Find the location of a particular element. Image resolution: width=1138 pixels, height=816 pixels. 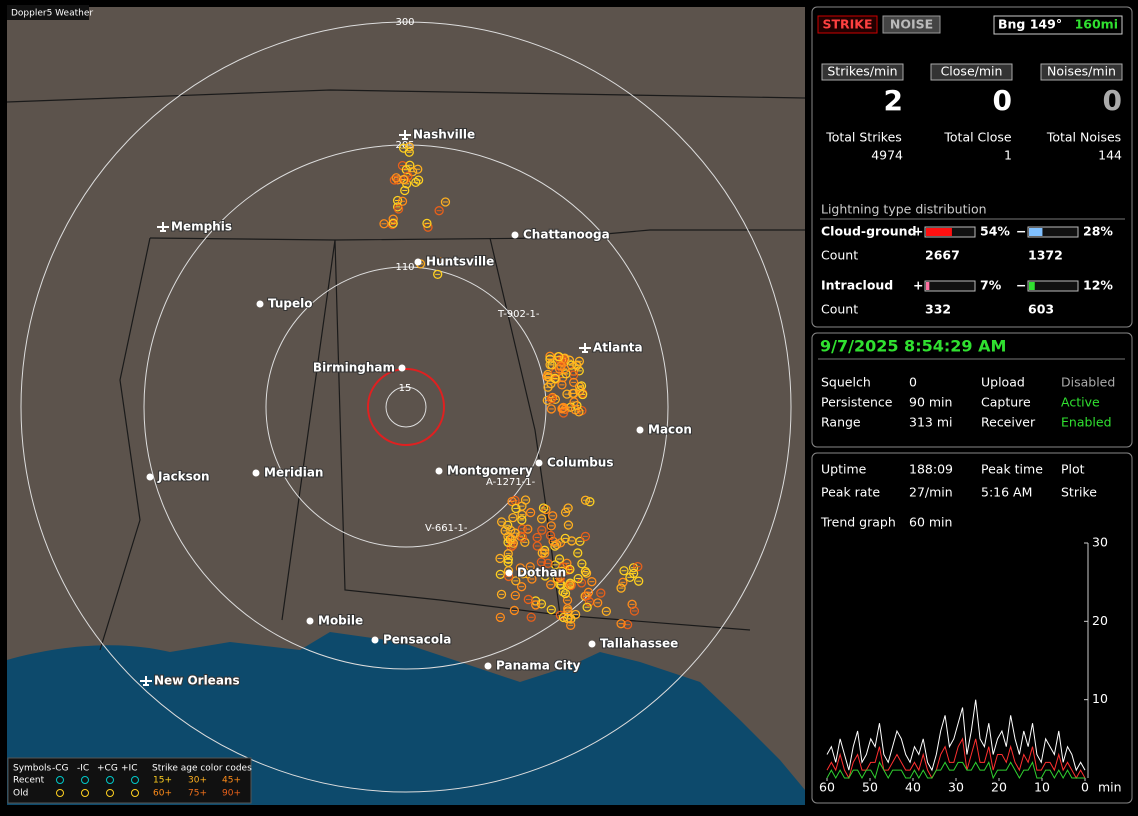

total-value: 4974 is located at coordinates (887, 155).